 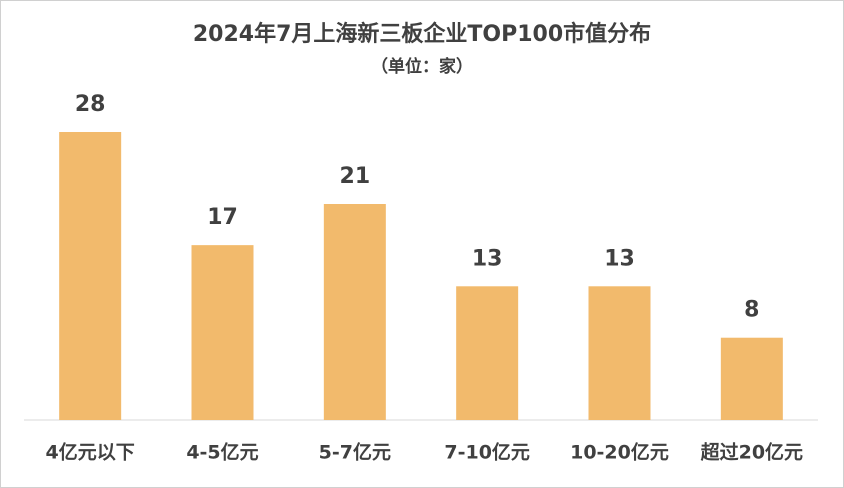 What do you see at coordinates (487, 452) in the screenshot?
I see `x-tick-label: 7-10亿元` at bounding box center [487, 452].